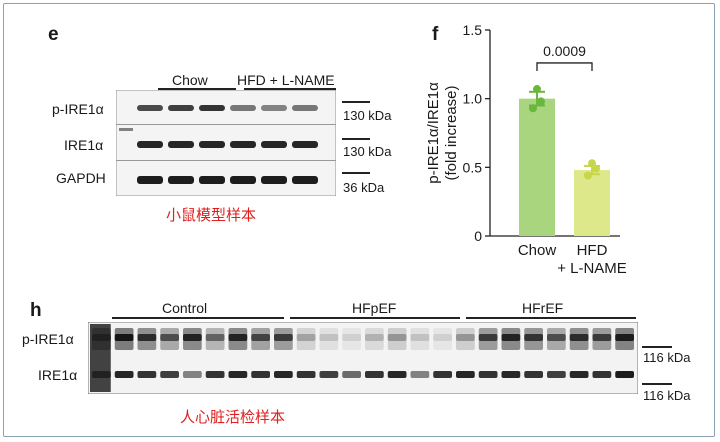 Image resolution: width=720 pixels, height=442 pixels. I want to click on y-axis-label-line: (fold increase), so click(451, 132).